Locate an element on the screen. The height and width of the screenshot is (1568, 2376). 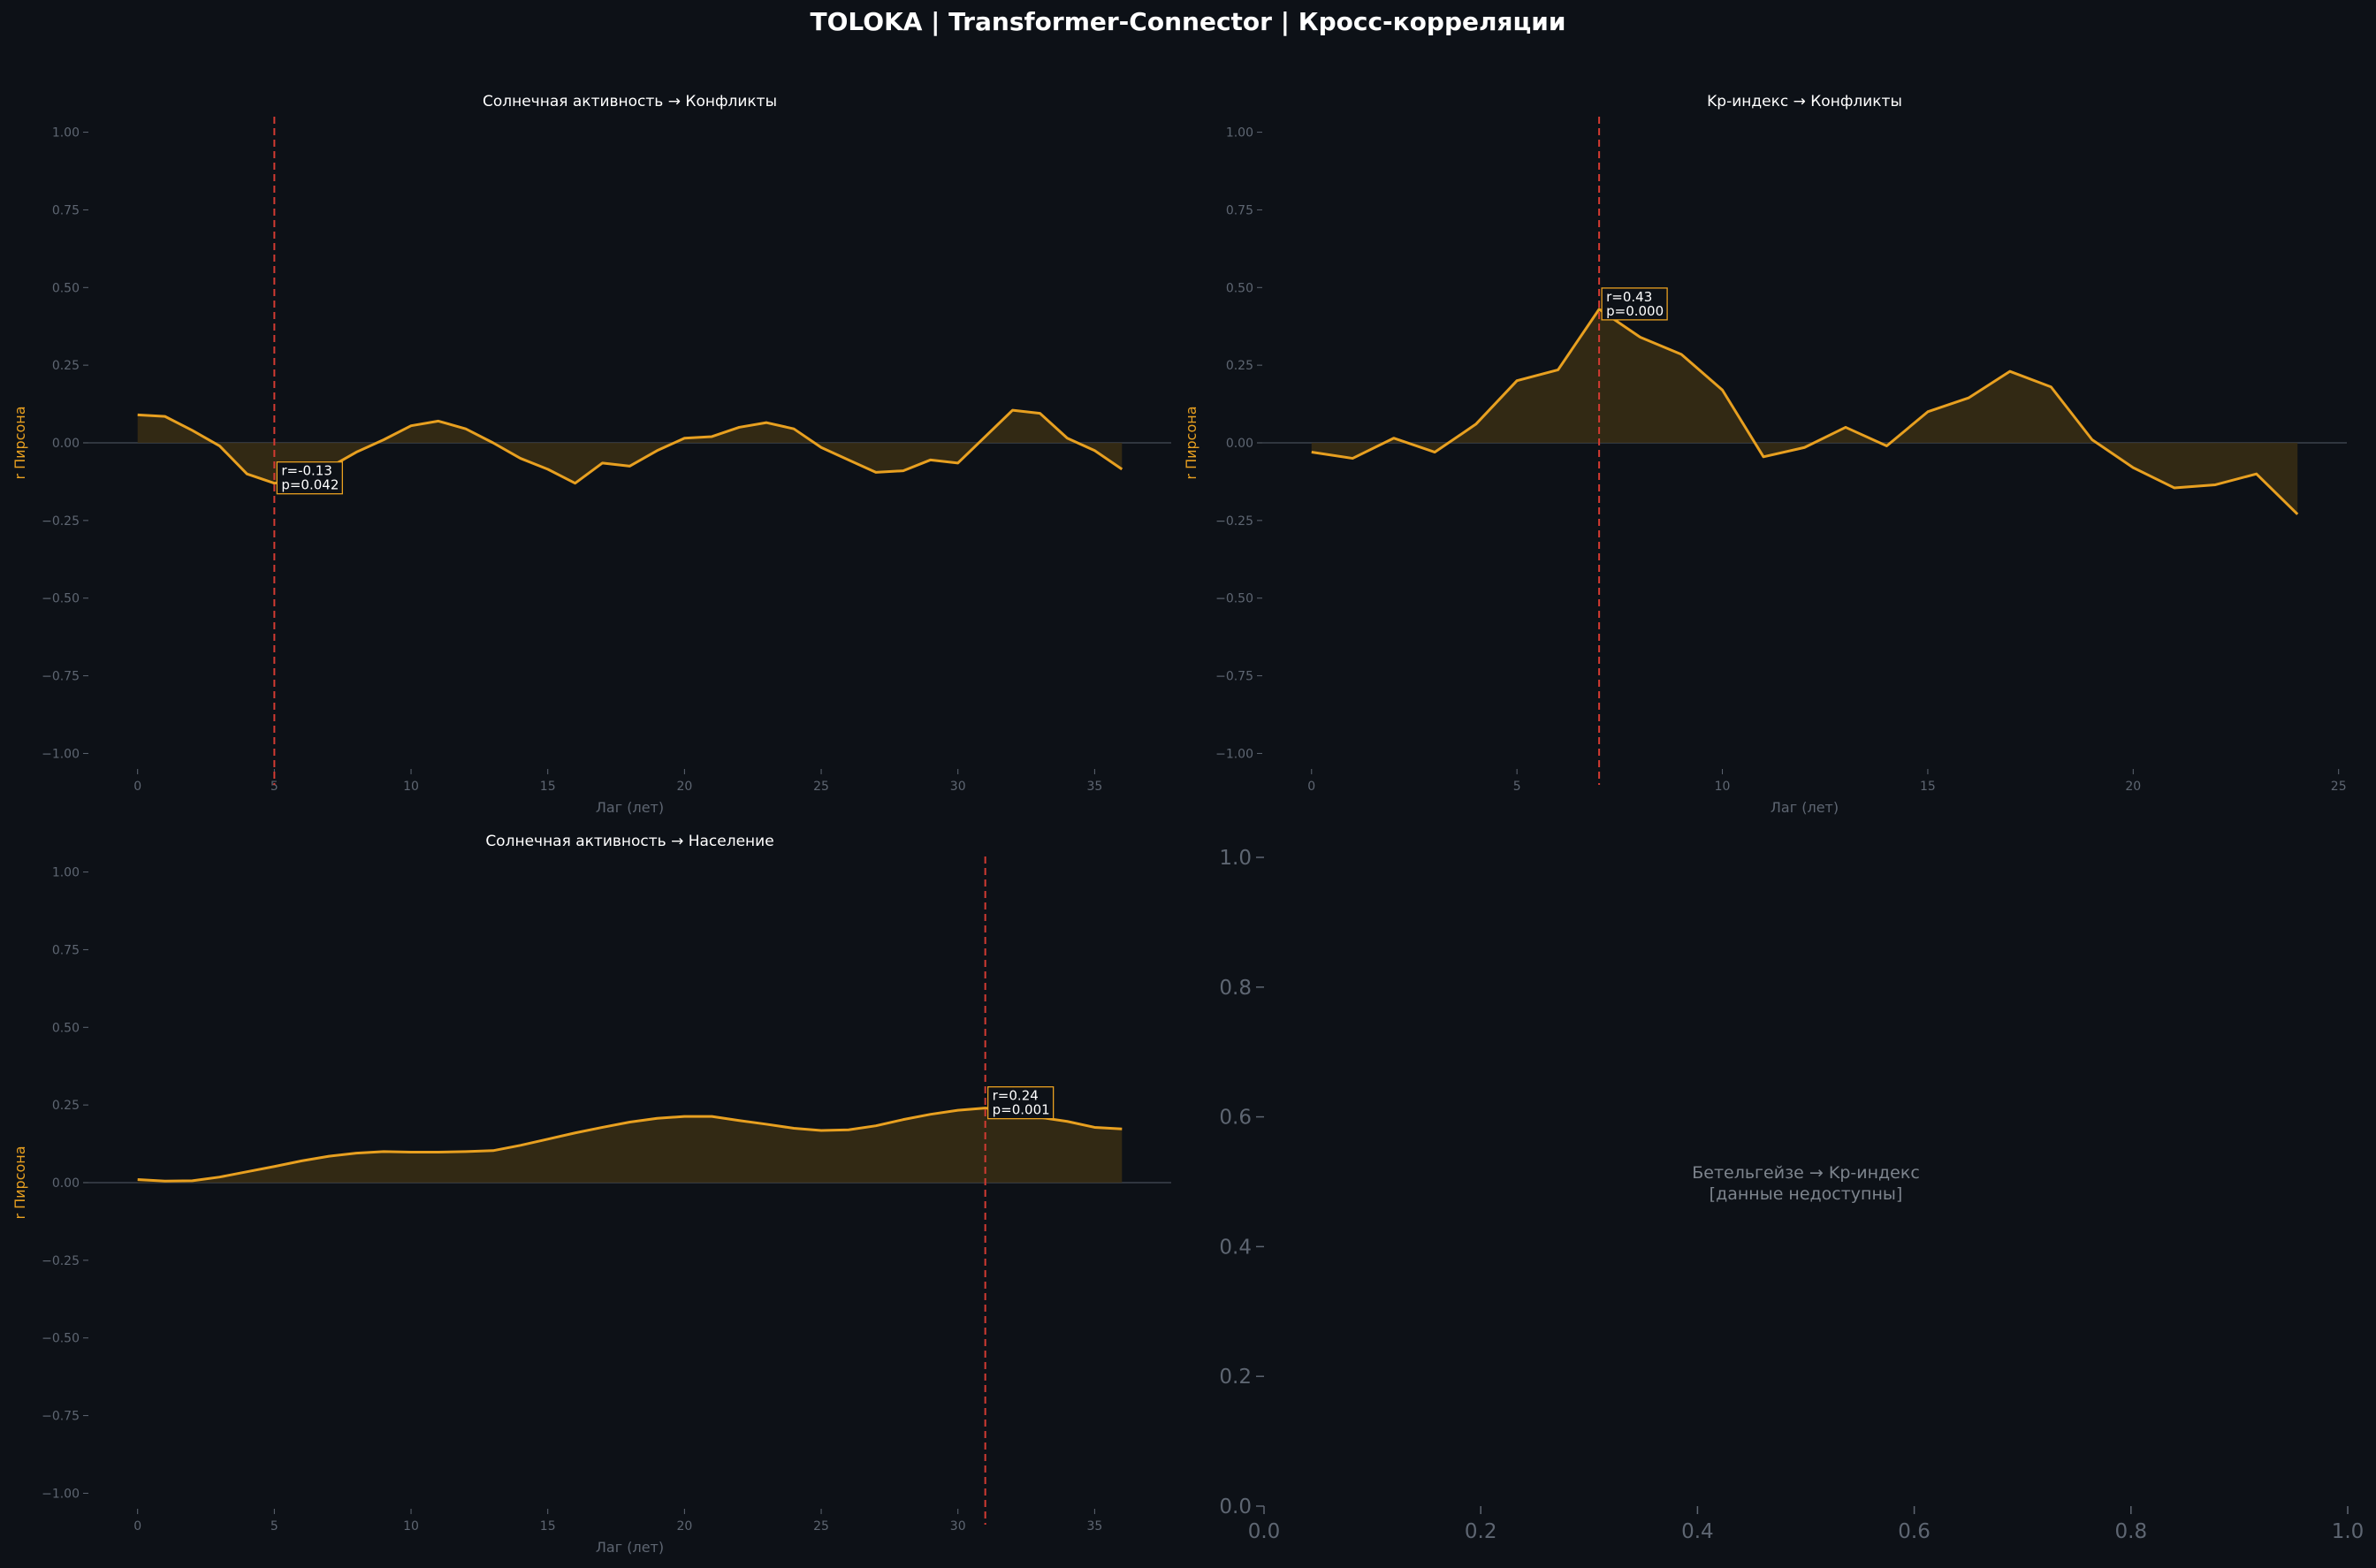
x-tick-label: 0.4 is located at coordinates (1697, 1531).